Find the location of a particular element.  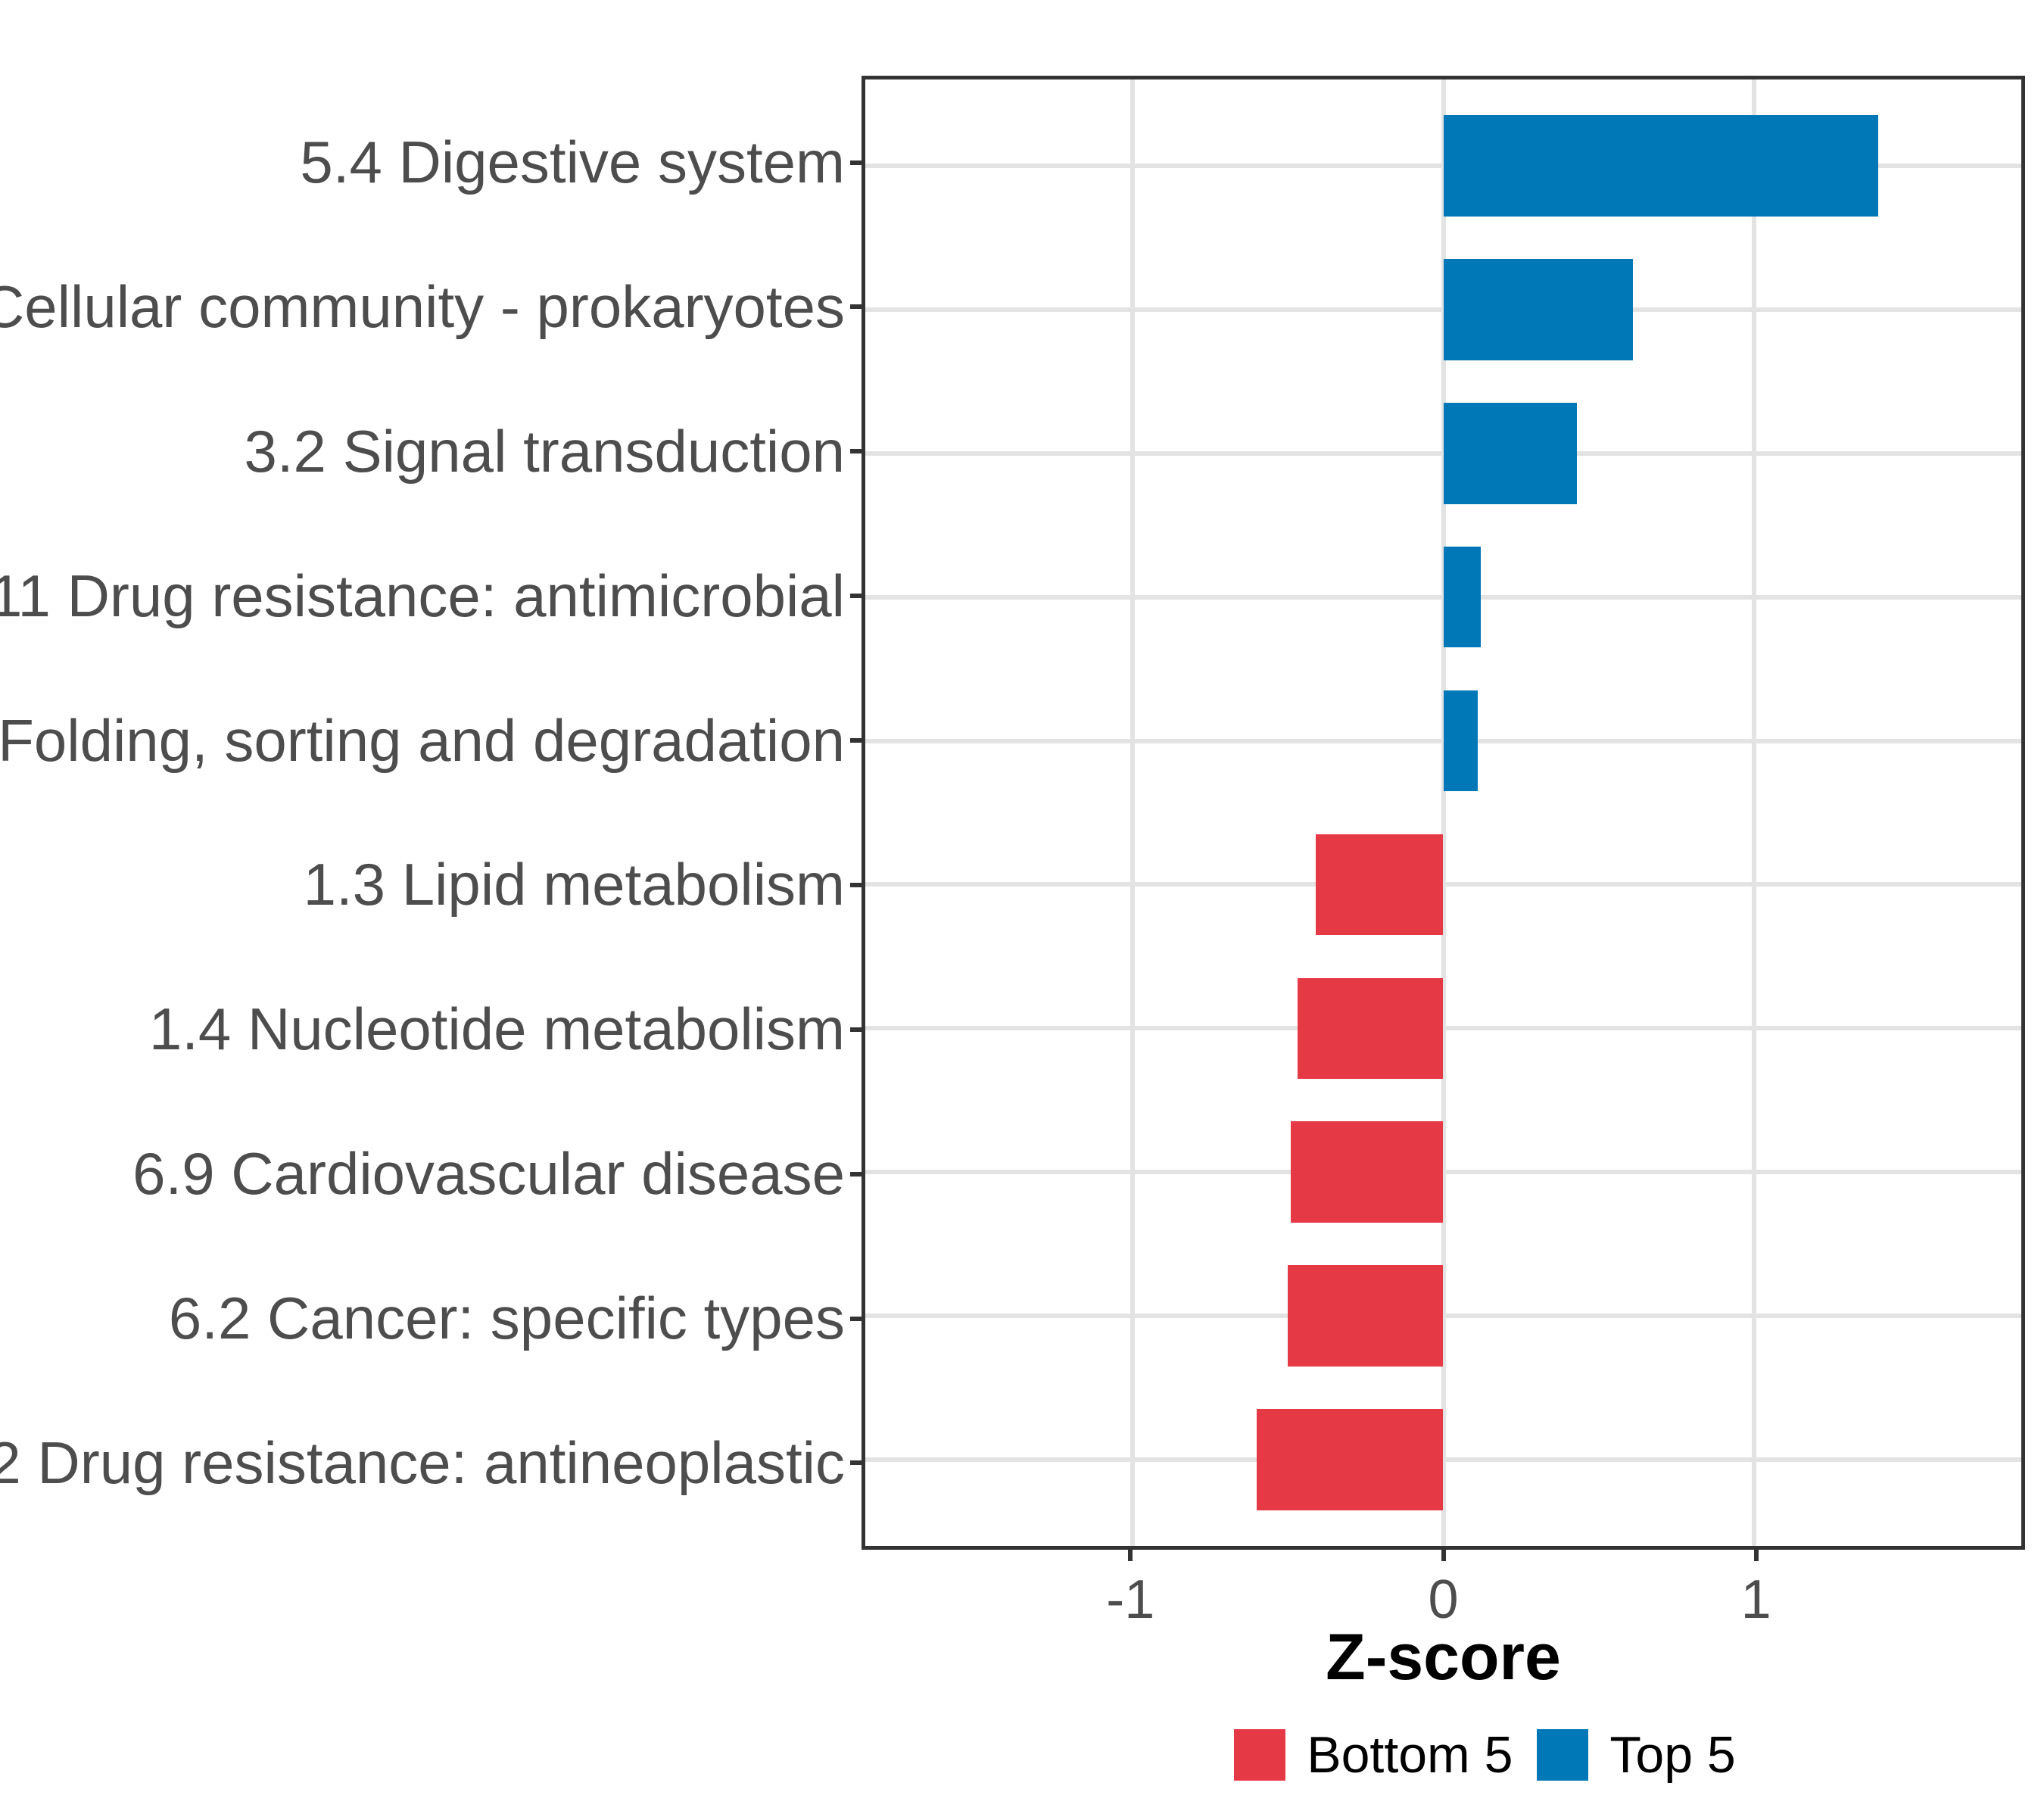

y-axis-label: 6.2 Cancer: specific types is located at coordinates (506, 1318).